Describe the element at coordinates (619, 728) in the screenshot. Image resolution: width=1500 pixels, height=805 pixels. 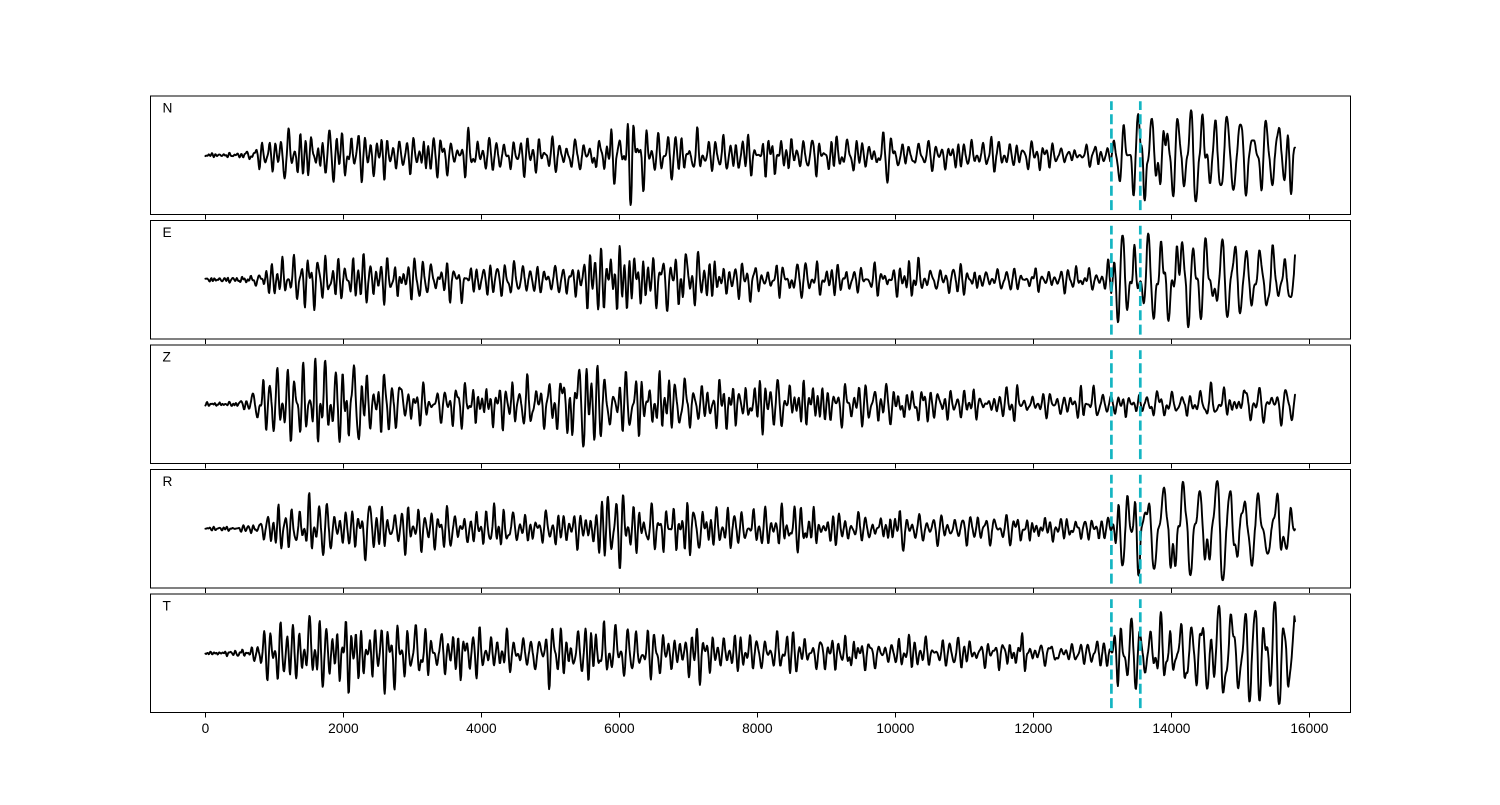
I see `svg-text: 6000` at that location.